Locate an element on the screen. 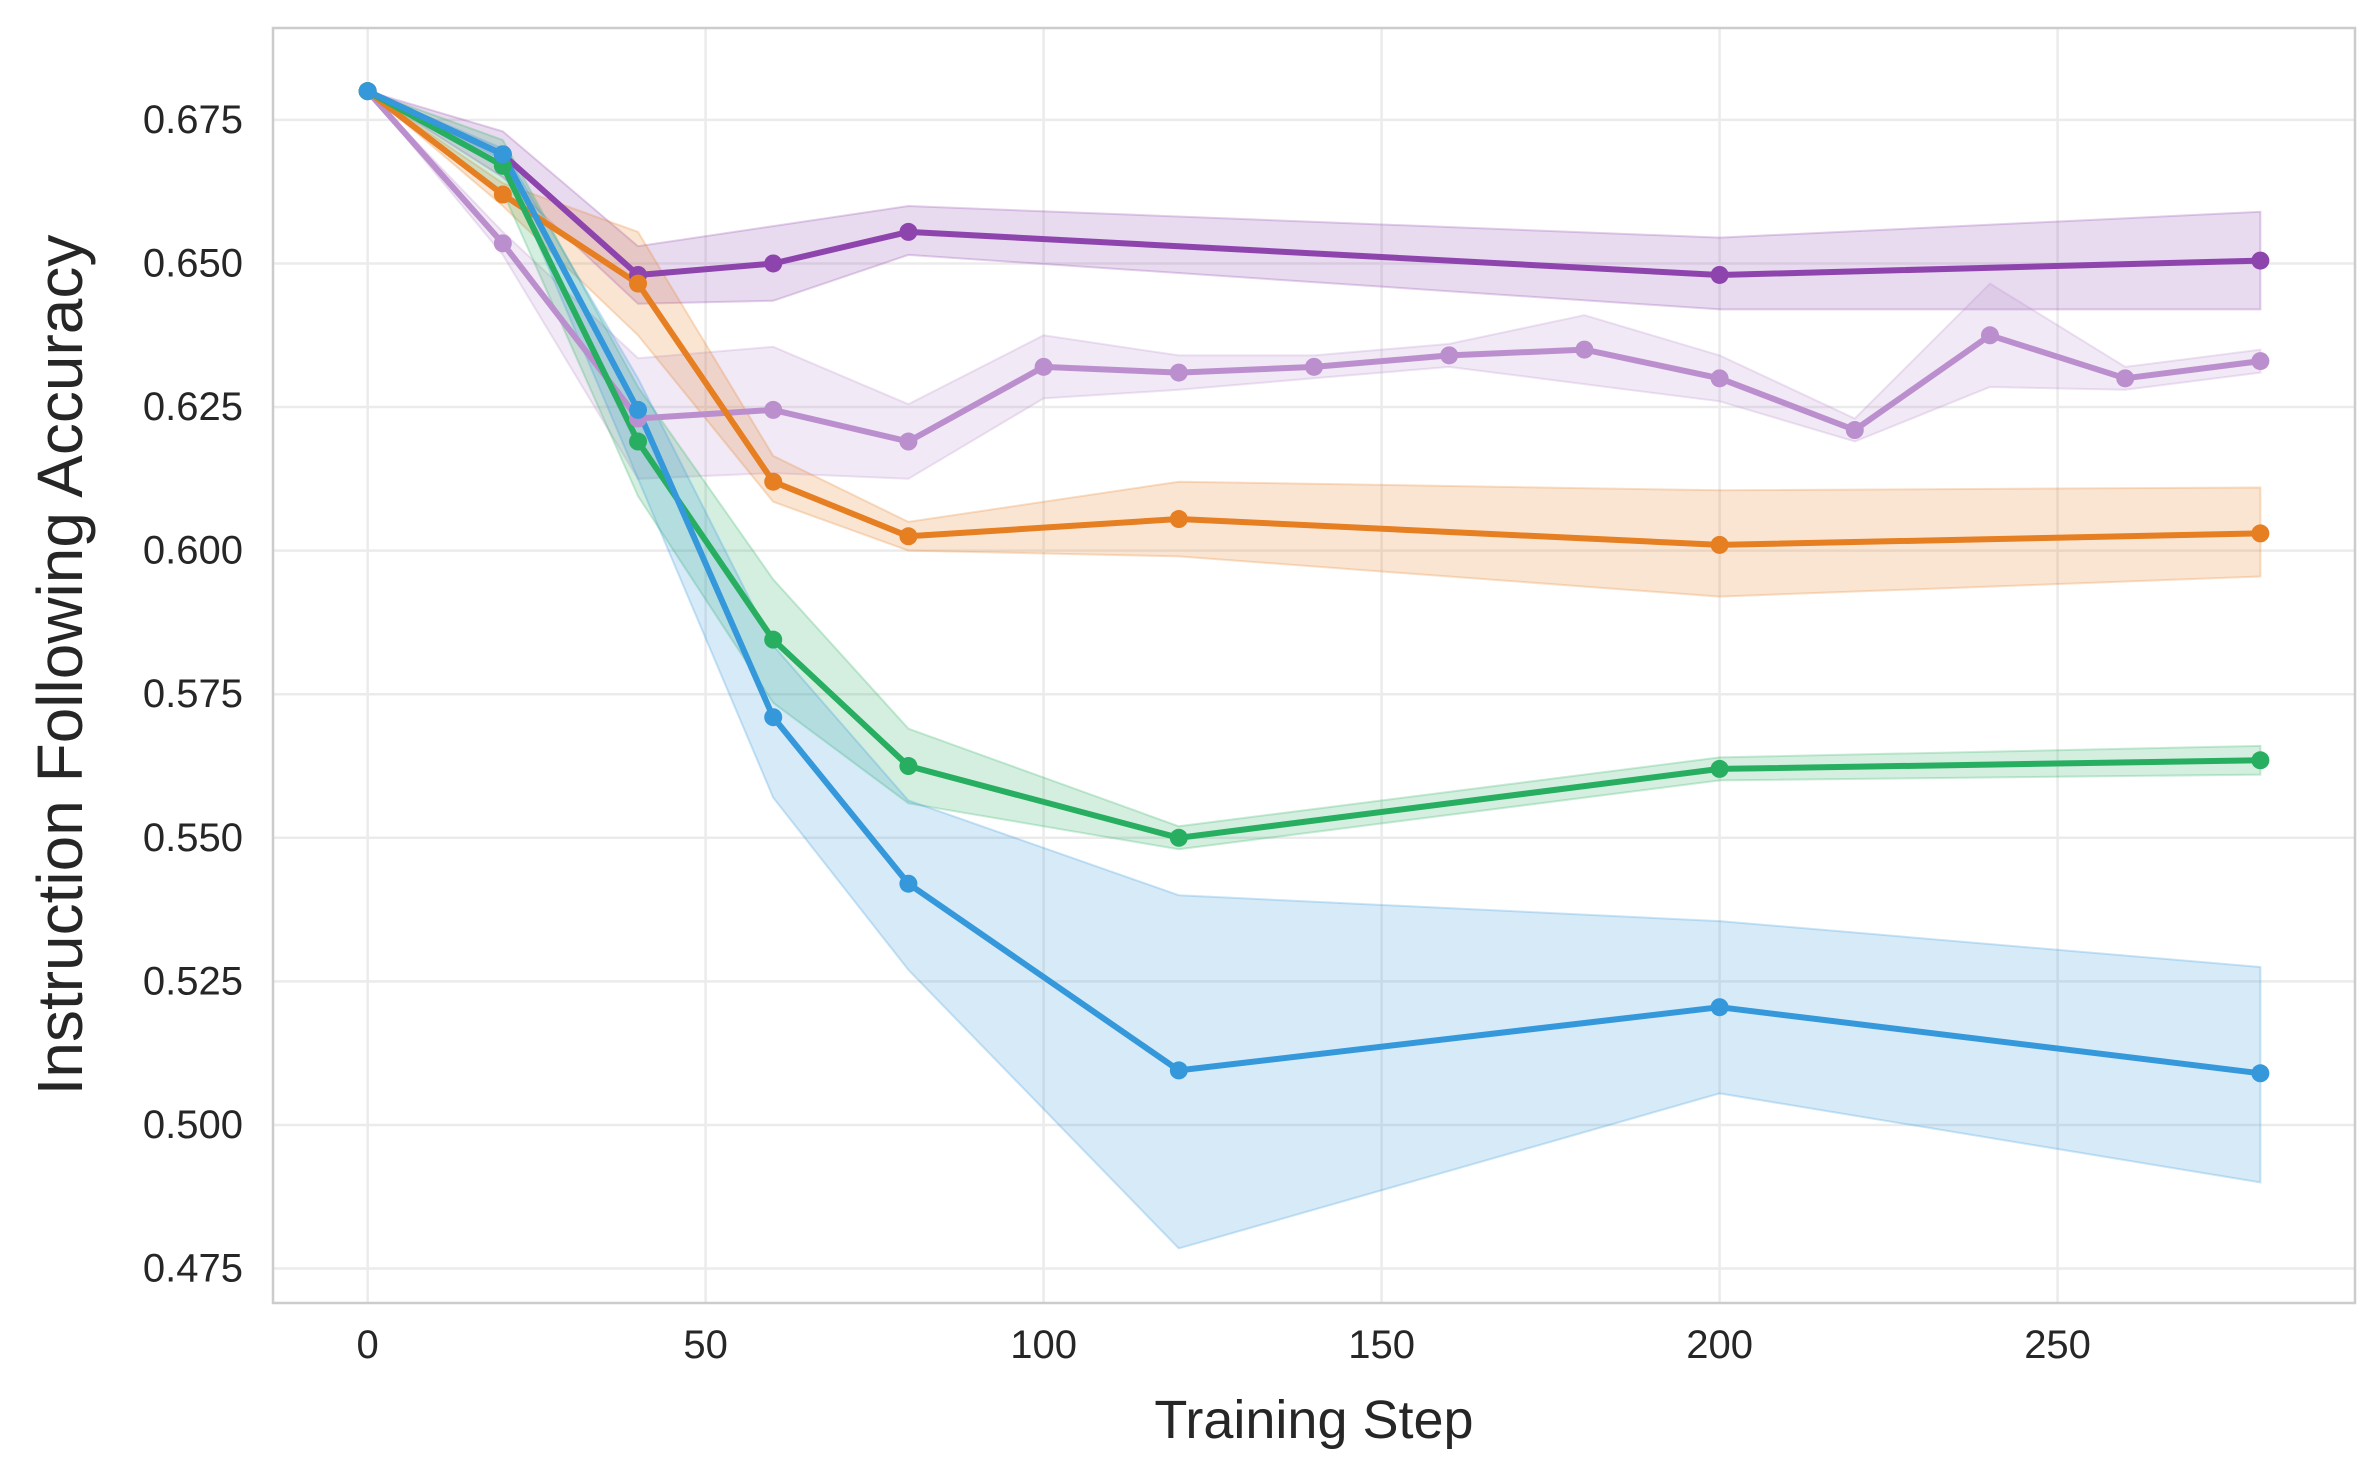 This screenshot has height=1479, width=2379. x-axis-label: Training Step is located at coordinates (1313, 1420).